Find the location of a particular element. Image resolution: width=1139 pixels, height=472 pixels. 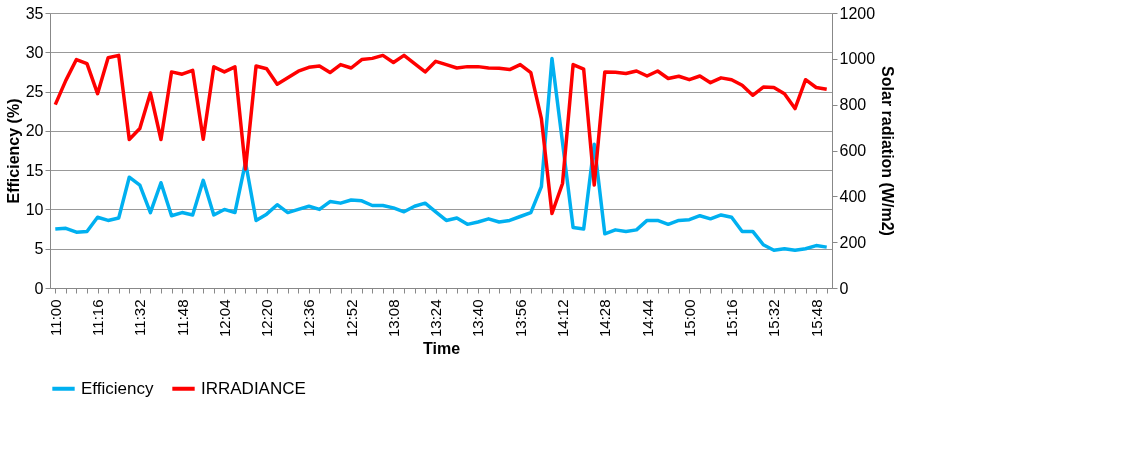

x-tick-label: 15:16 is located at coordinates (732, 318).